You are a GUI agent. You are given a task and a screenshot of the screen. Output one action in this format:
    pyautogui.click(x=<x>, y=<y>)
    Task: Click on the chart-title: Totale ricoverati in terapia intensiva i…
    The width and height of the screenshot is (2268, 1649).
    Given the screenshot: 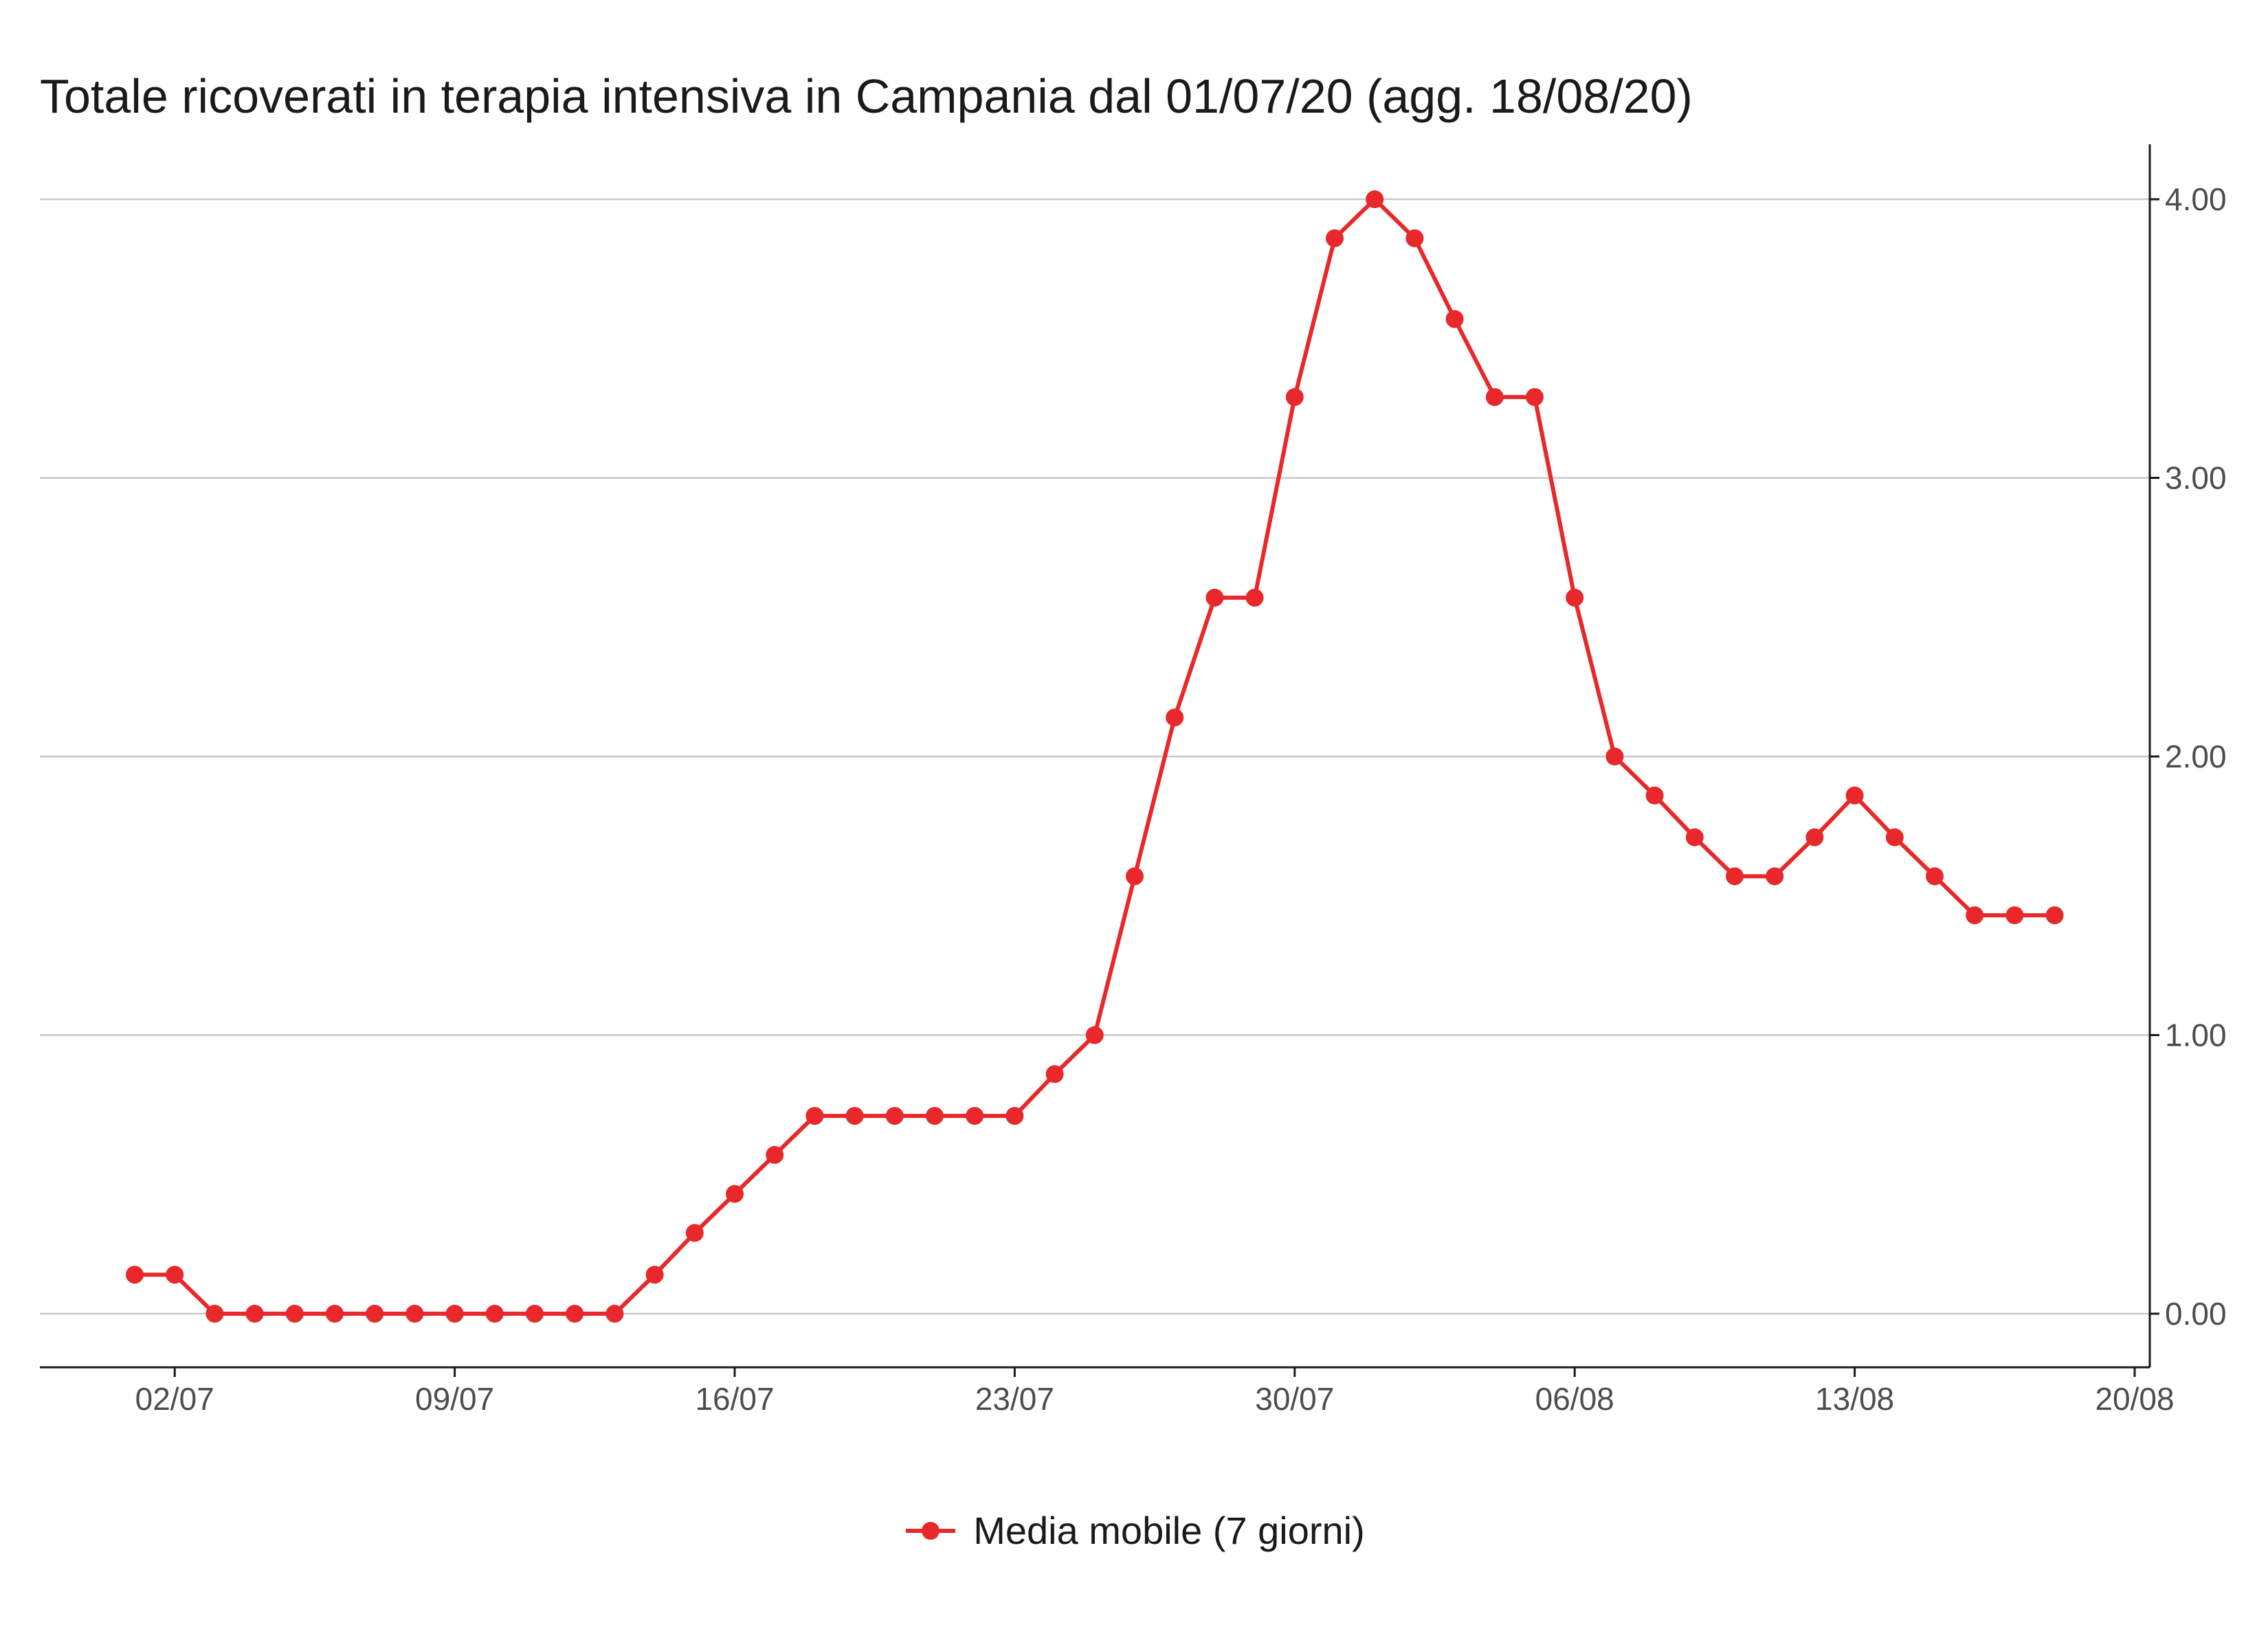 What is the action you would take?
    pyautogui.click(x=866, y=96)
    